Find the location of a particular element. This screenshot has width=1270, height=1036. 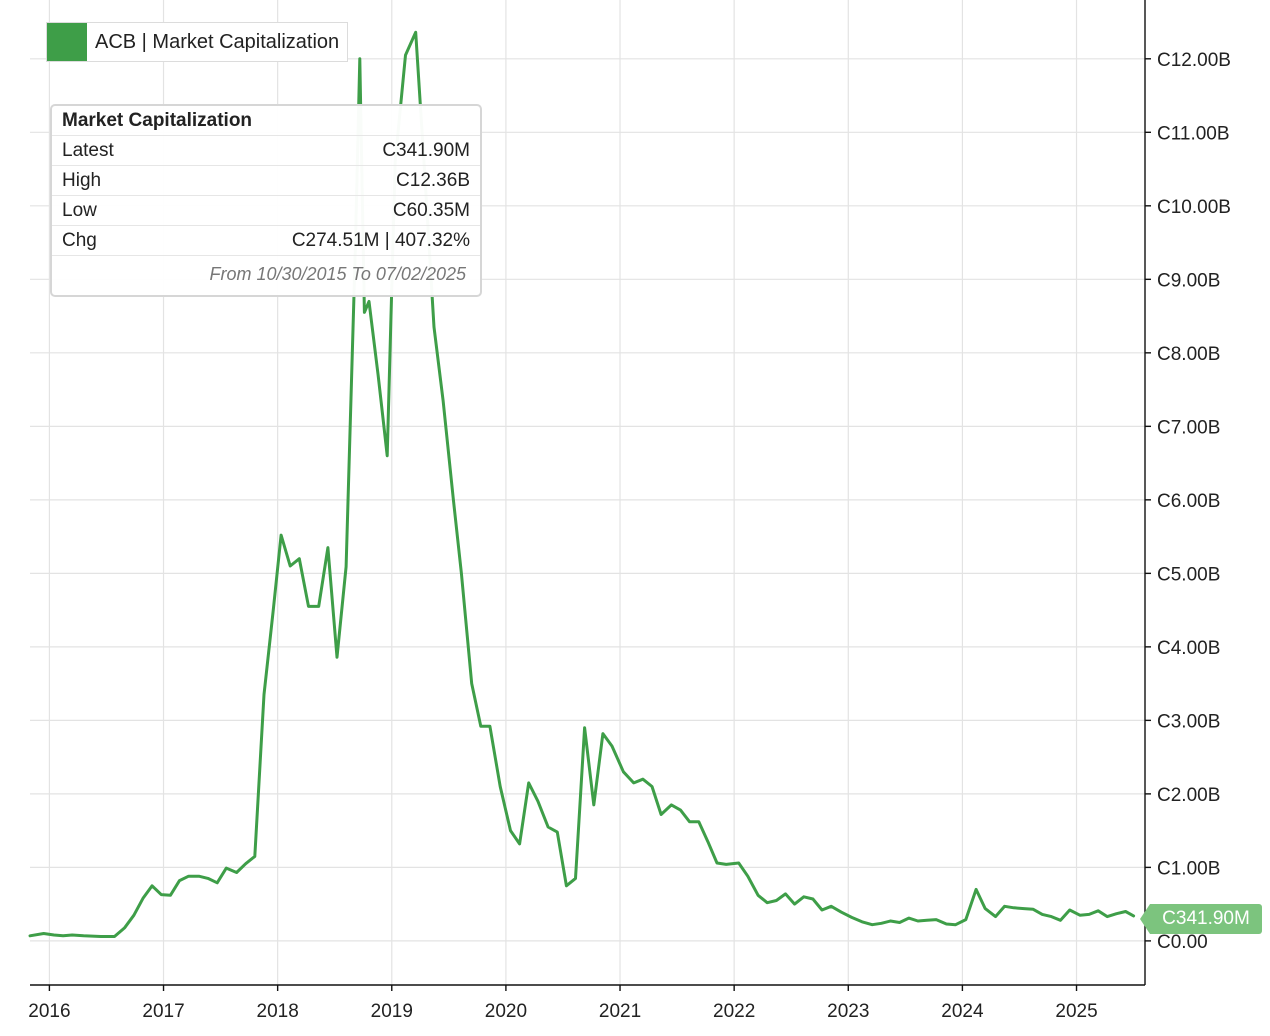

x-tick-label: 2022 is located at coordinates (734, 1011).